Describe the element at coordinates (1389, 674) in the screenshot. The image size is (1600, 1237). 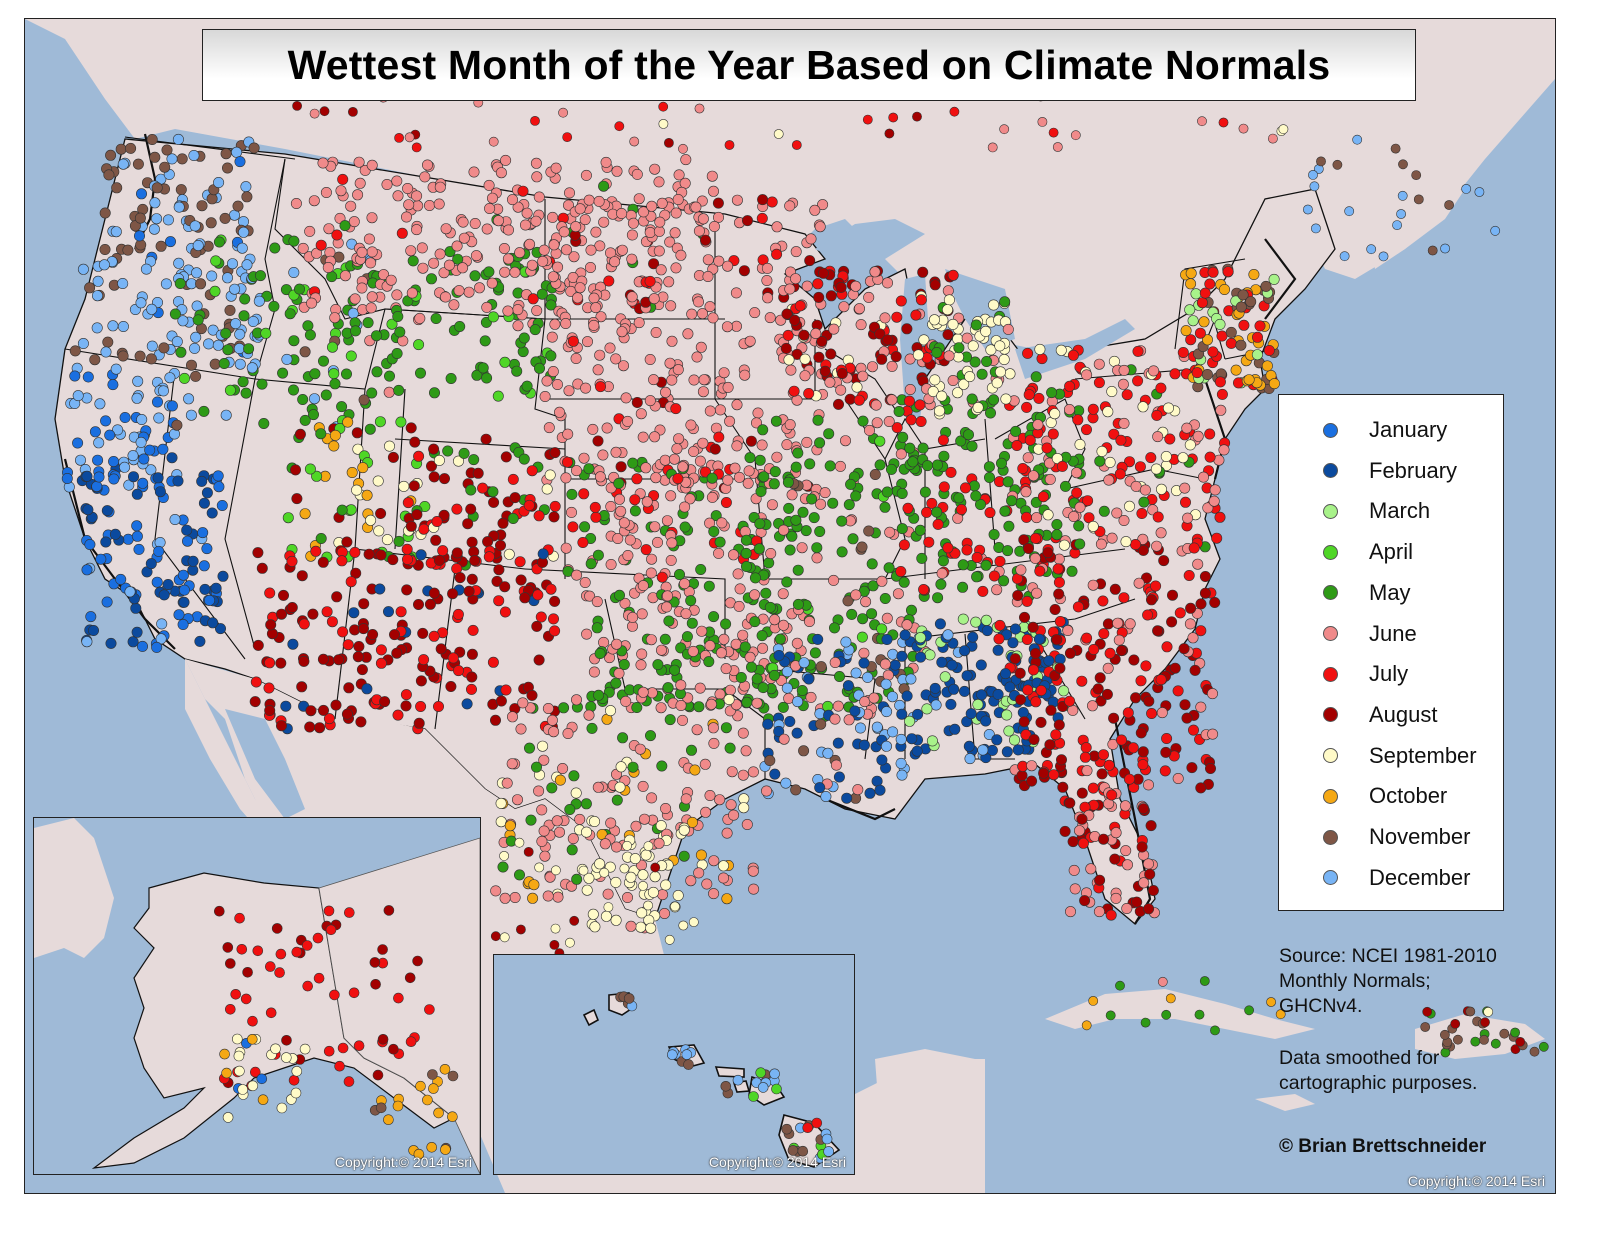
I see `legend-label: July` at that location.